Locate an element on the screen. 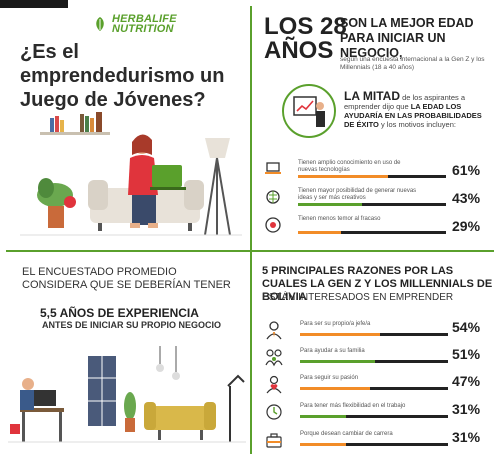 This screenshot has width=500, height=458. reason-row: Para seguir su pasión 47% is located at coordinates (378, 386).